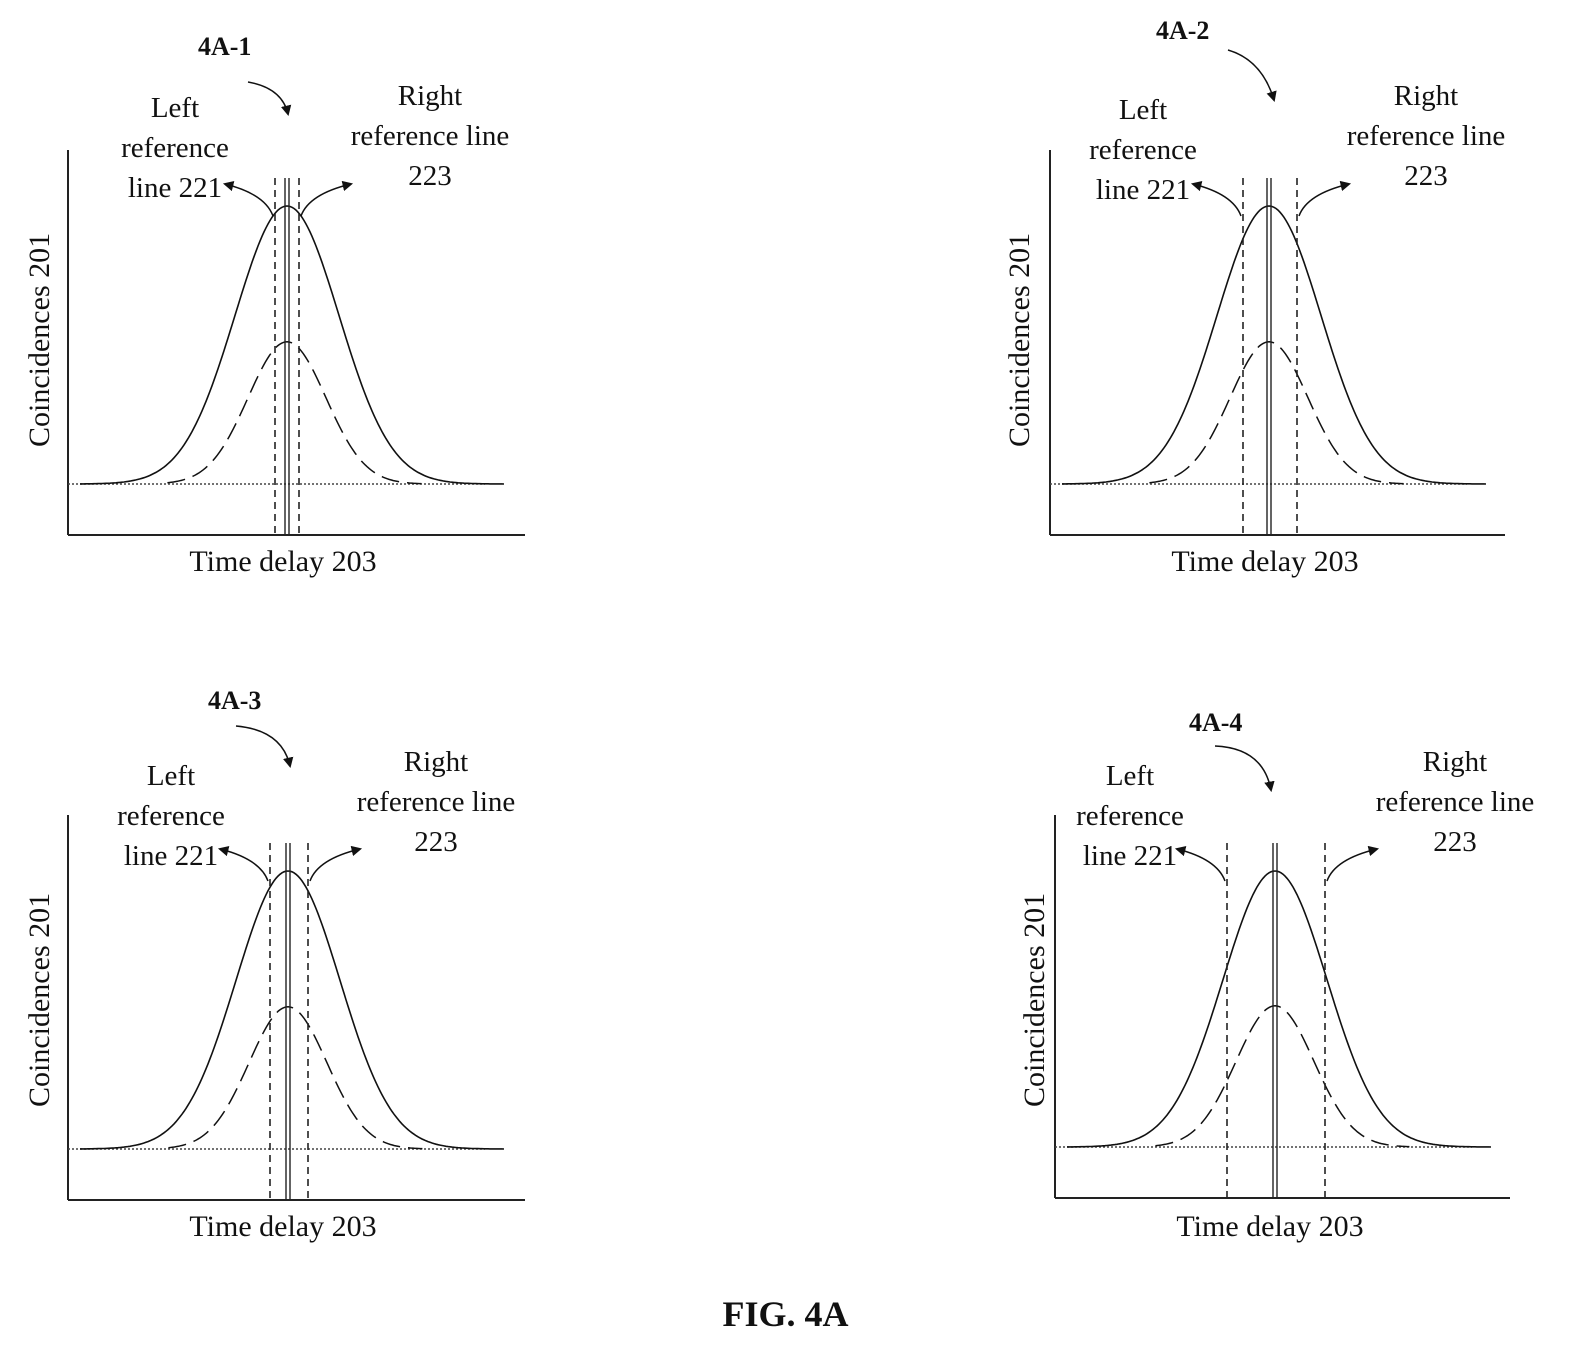  What do you see at coordinates (225, 46) in the screenshot?
I see `panel-id: 4A-1` at bounding box center [225, 46].